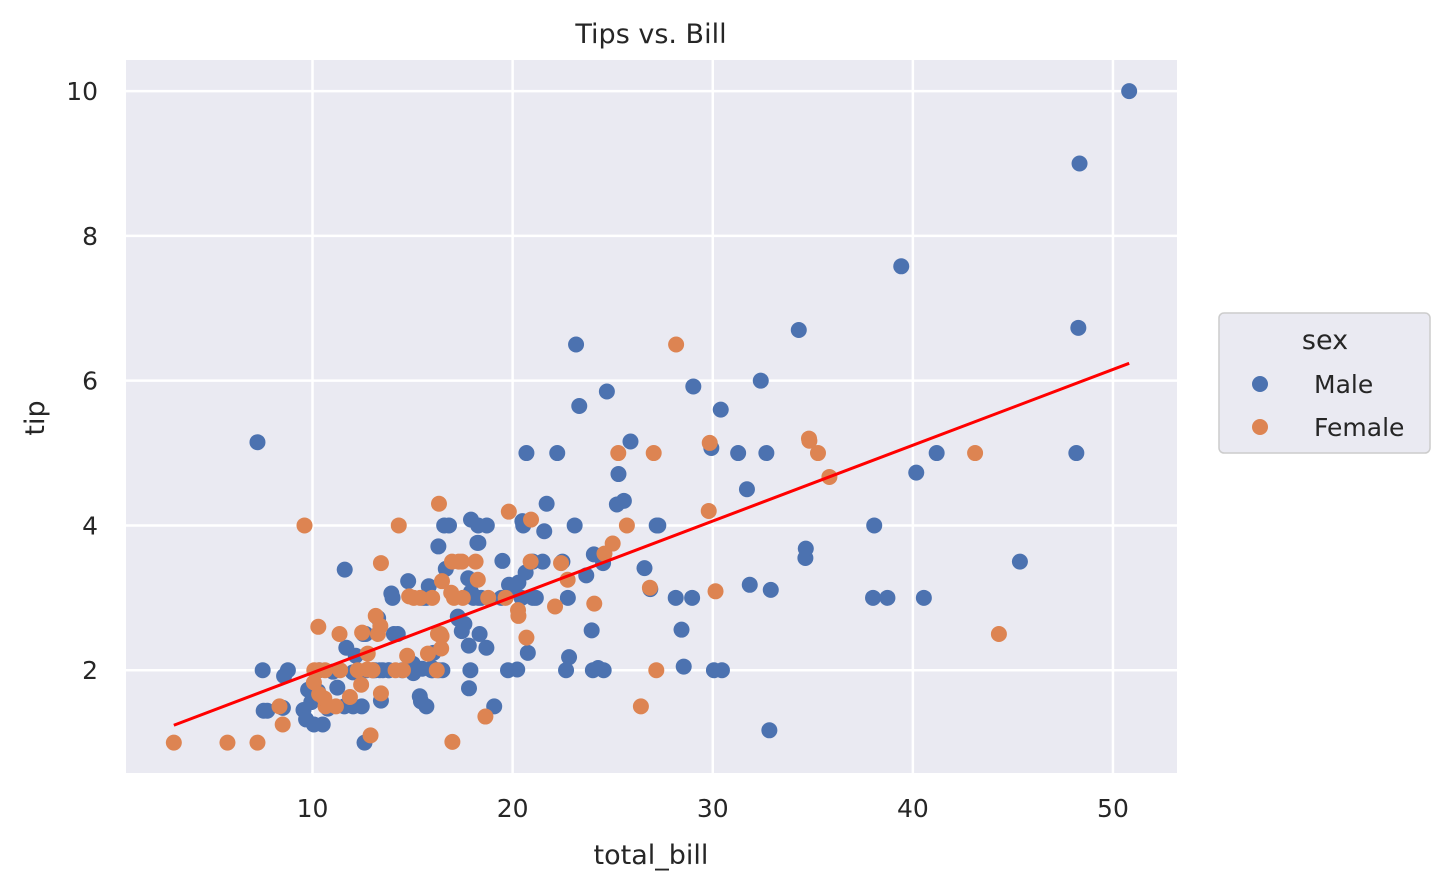 The image size is (1434, 894). What do you see at coordinates (82, 91) in the screenshot?
I see `y-tick-label: 10` at bounding box center [82, 91].